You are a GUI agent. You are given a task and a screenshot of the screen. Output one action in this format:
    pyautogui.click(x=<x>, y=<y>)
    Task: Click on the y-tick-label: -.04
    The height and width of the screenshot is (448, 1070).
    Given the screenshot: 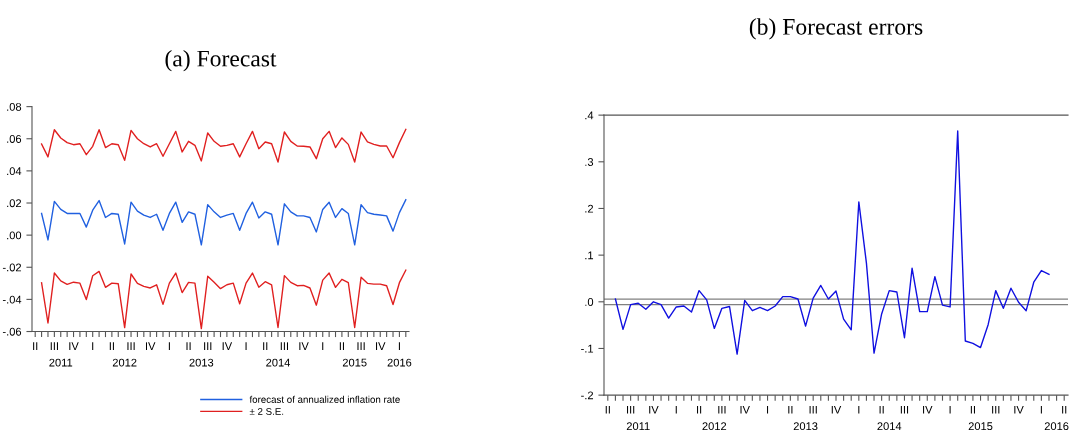 What is the action you would take?
    pyautogui.click(x=12, y=299)
    